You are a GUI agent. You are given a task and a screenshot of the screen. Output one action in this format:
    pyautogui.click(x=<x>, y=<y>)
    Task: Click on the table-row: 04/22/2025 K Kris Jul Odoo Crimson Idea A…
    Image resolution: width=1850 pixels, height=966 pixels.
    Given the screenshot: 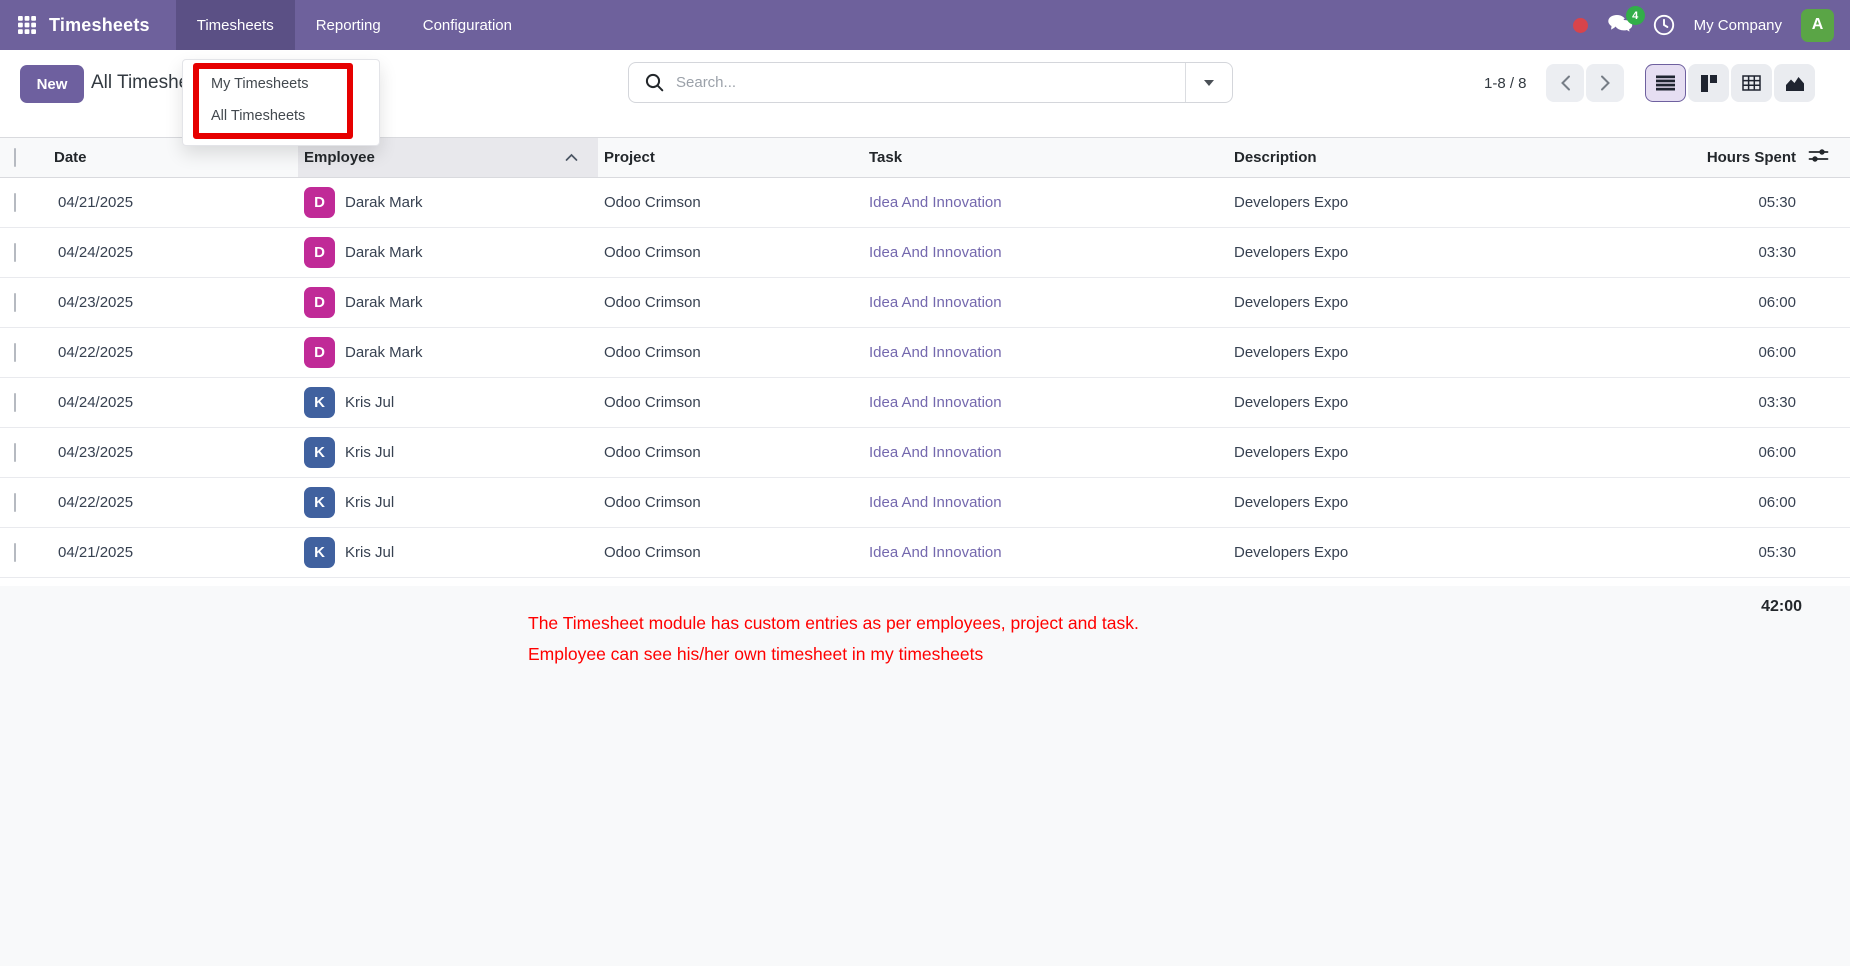 What is the action you would take?
    pyautogui.click(x=925, y=502)
    